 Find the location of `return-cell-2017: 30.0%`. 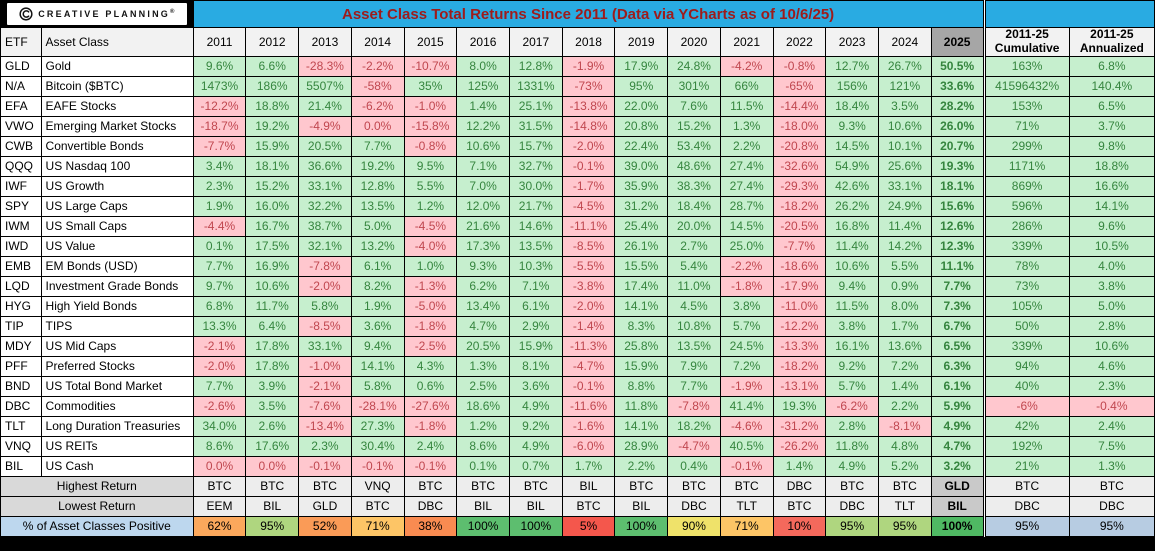

return-cell-2017: 30.0% is located at coordinates (535, 186).